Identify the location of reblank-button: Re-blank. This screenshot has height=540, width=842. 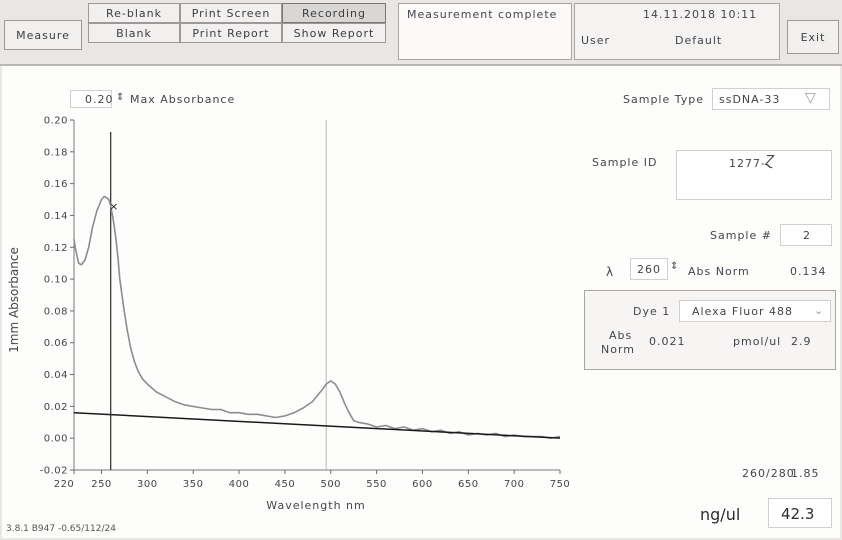
(134, 13).